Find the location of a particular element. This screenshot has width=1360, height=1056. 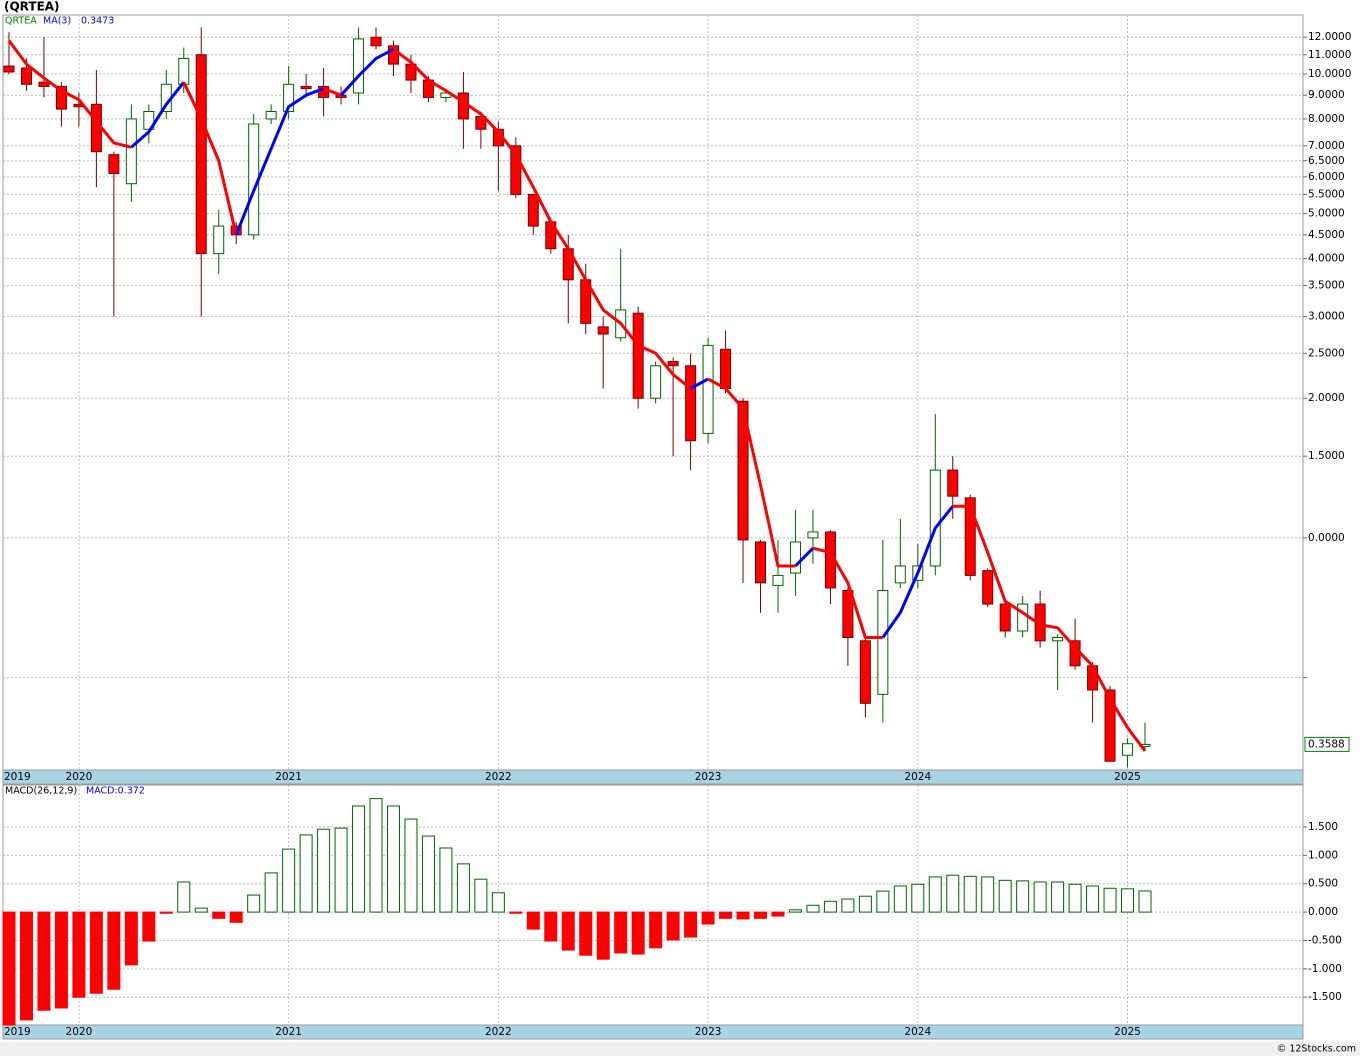

y-tick-label: 1.500 is located at coordinates (1323, 827).